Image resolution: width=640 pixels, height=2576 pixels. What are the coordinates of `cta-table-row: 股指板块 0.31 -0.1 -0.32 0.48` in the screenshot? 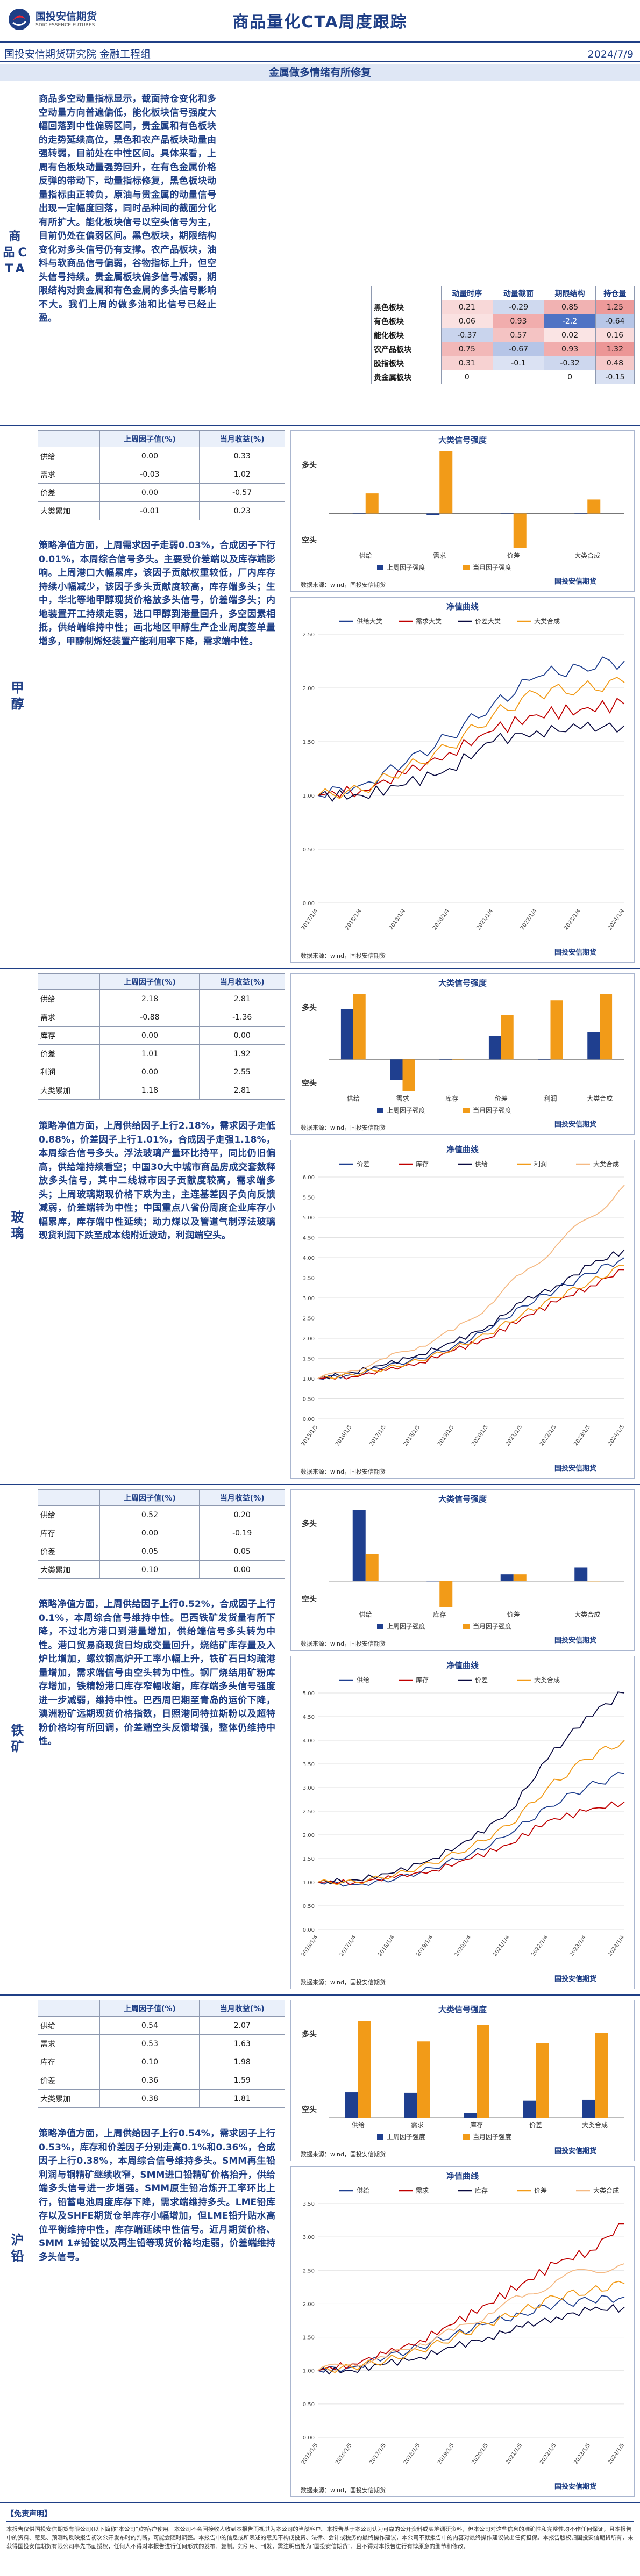 It's located at (503, 363).